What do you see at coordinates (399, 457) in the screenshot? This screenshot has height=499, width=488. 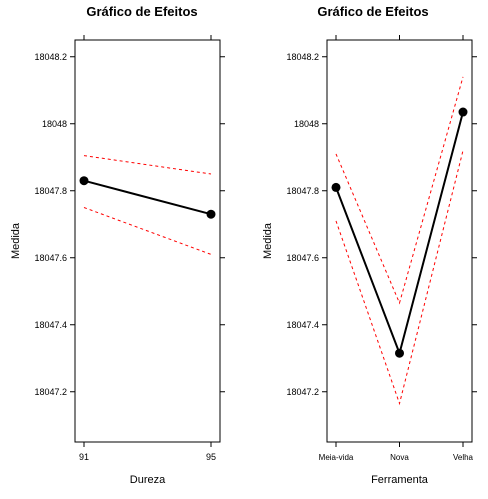 I see `x-tick-label: Nova` at bounding box center [399, 457].